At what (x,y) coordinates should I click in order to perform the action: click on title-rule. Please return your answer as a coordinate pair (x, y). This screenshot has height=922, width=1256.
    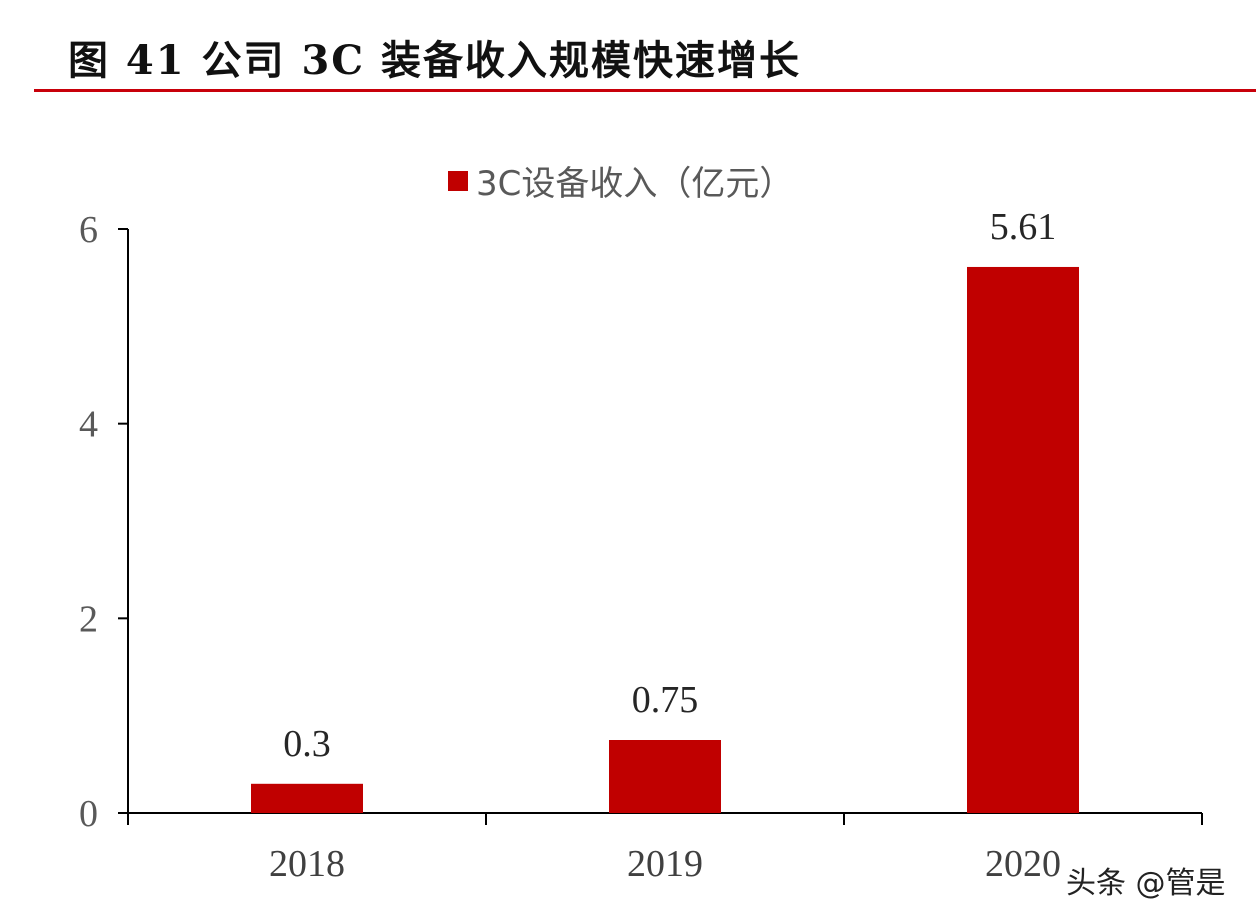
    Looking at the image, I should click on (645, 90).